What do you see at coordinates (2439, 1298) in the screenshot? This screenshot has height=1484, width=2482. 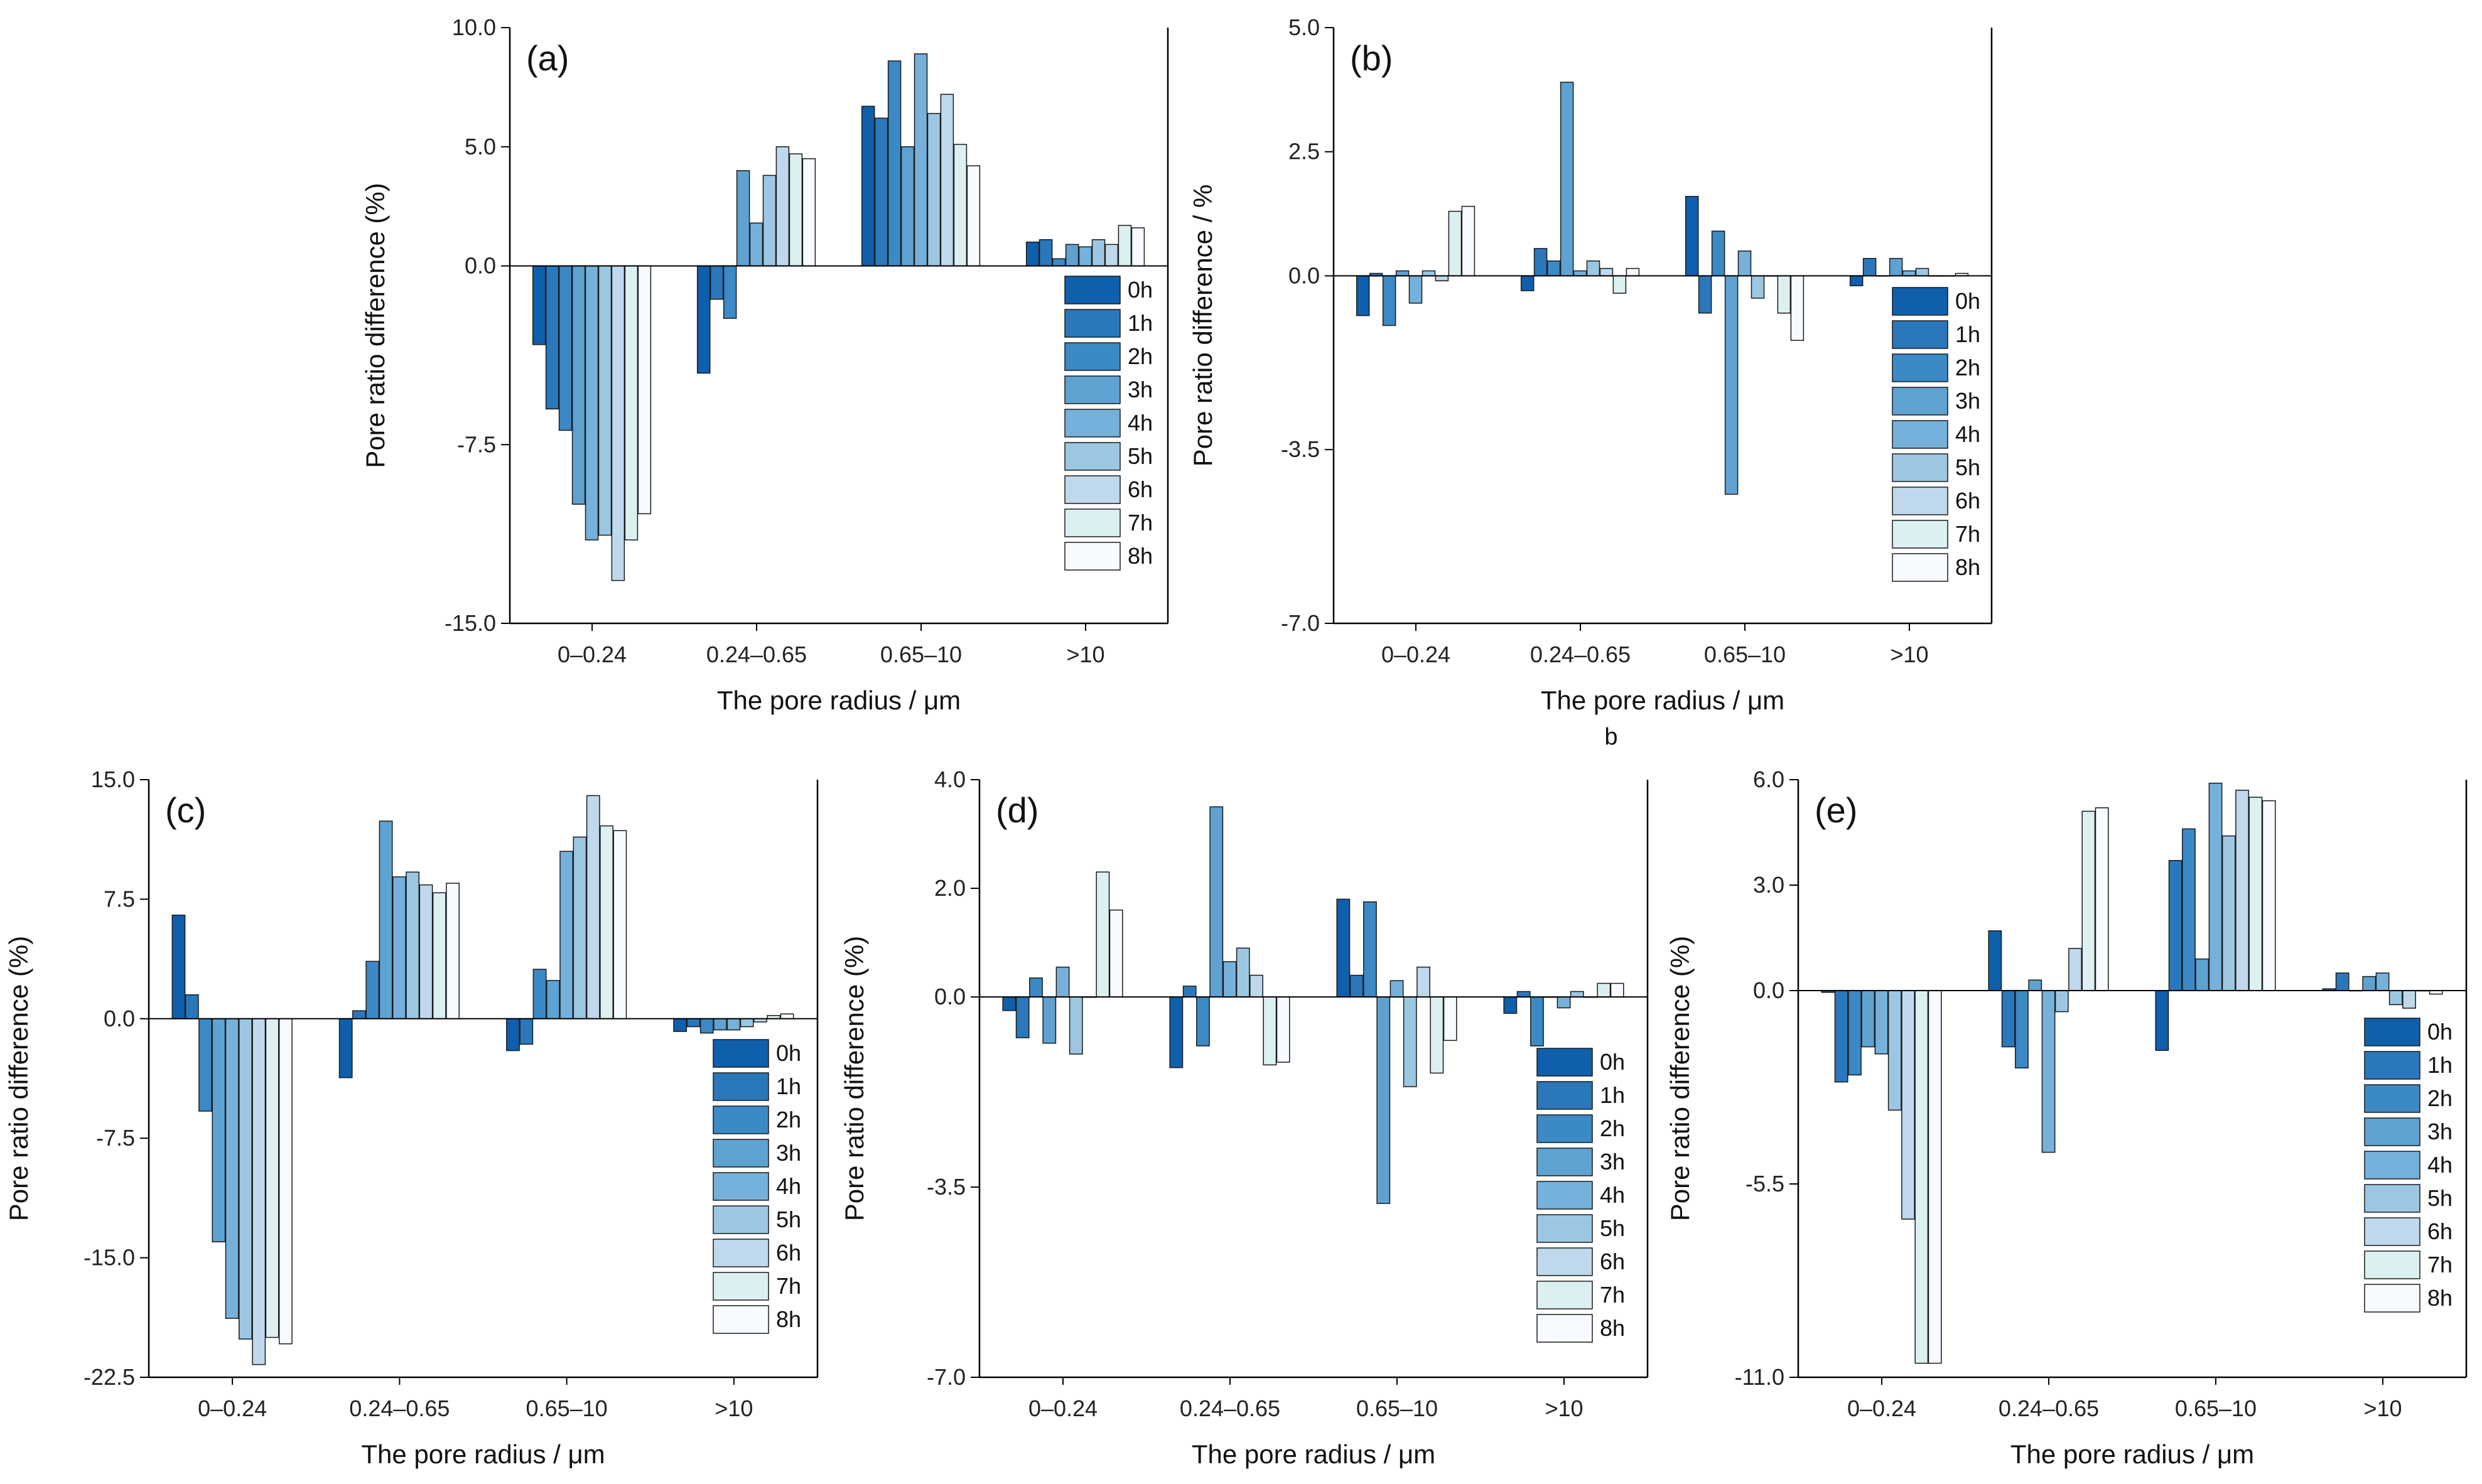 I see `legend-label-8h: 8h` at bounding box center [2439, 1298].